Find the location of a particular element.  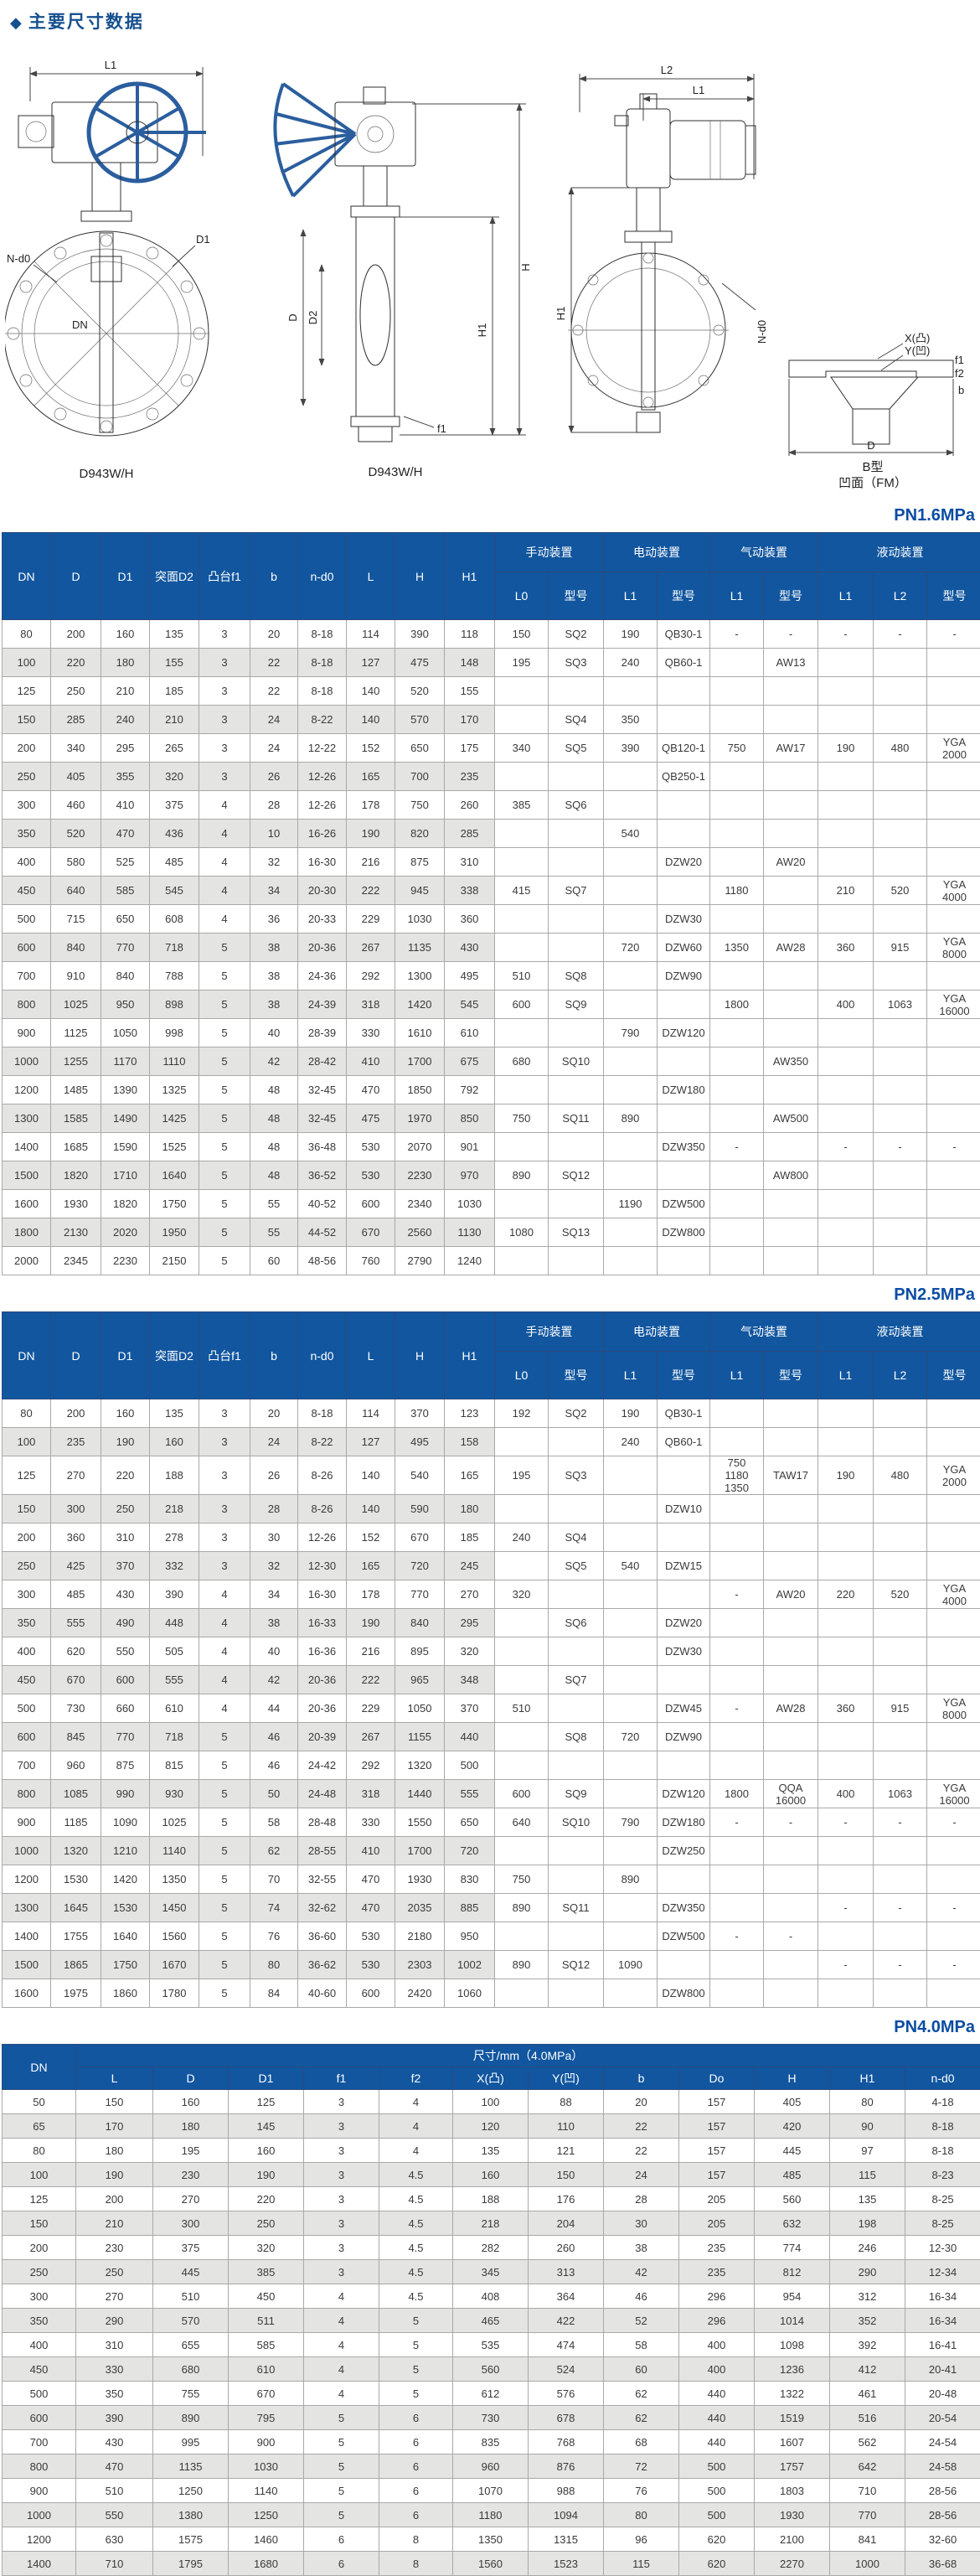

page-title: ◆主要尺寸数据 is located at coordinates (490, 17).